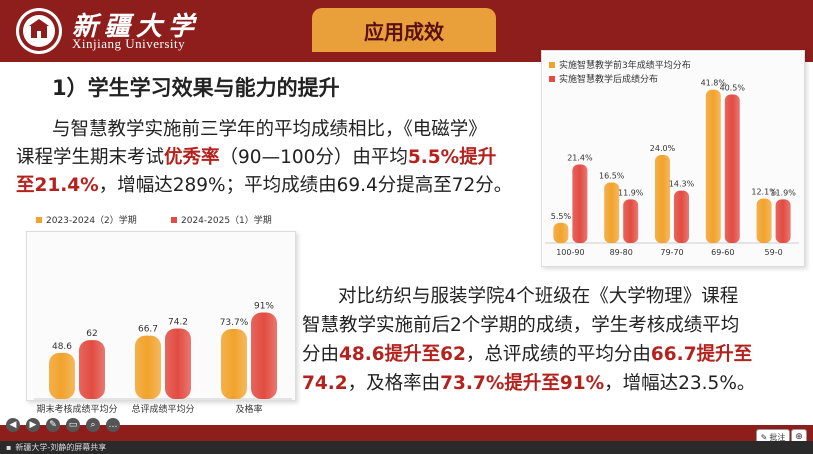  Describe the element at coordinates (264, 307) in the screenshot. I see `data-label: 91%` at that location.